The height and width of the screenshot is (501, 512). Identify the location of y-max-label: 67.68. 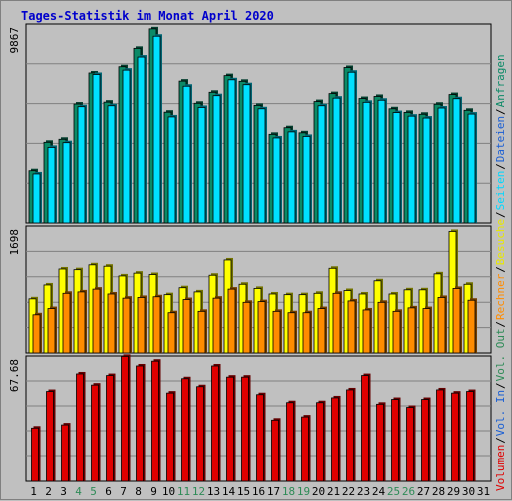
(14, 375).